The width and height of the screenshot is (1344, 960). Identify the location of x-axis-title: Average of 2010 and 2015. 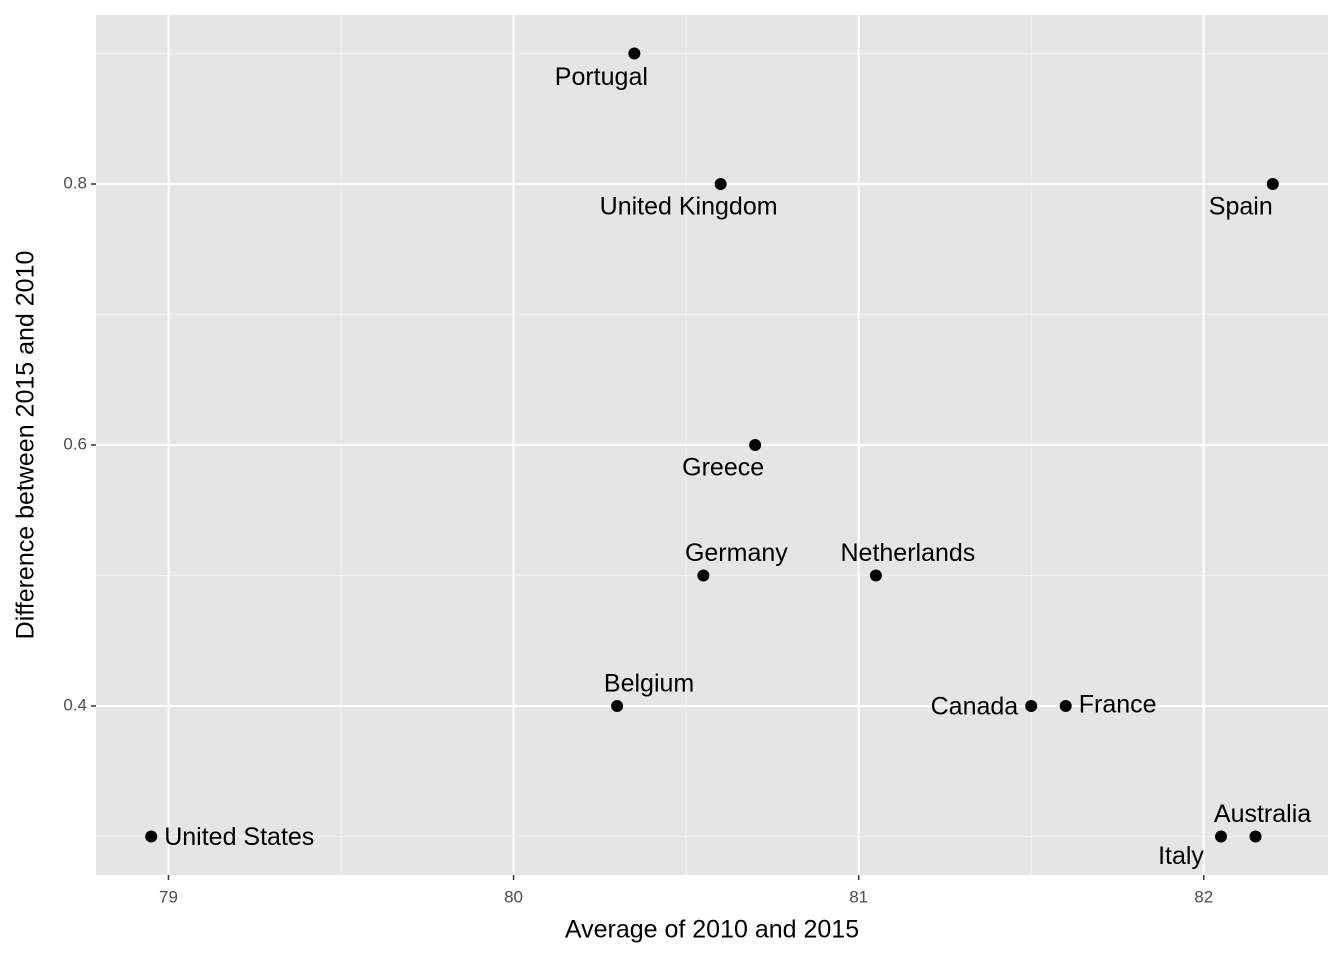
(712, 930).